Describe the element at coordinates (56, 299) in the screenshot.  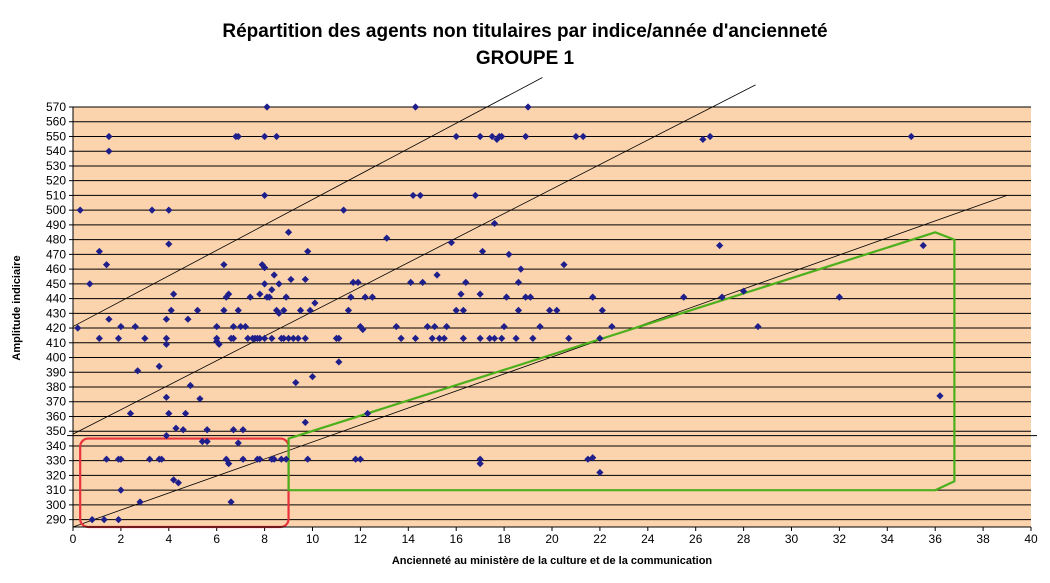
I see `y-tick-label: 440` at that location.